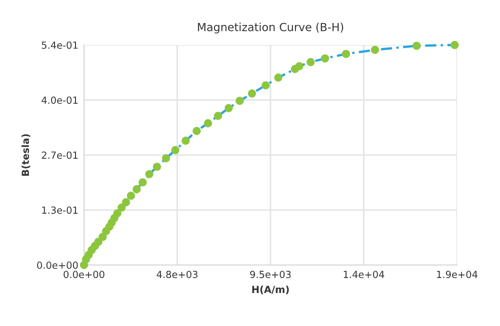  Describe the element at coordinates (270, 290) in the screenshot. I see `x-axis-title: H(A/m)` at that location.